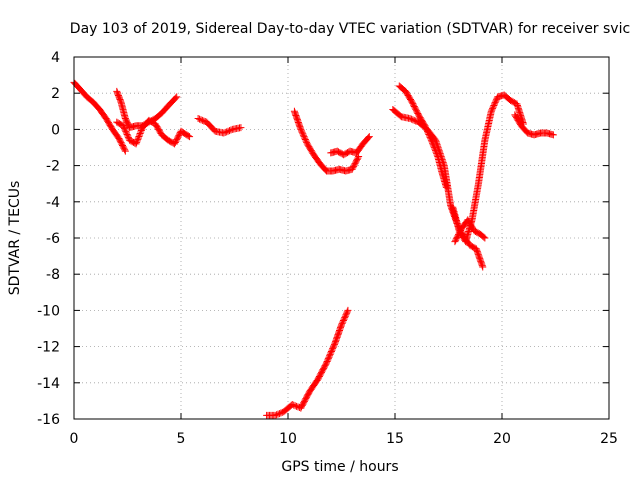 The width and height of the screenshot is (640, 480). I want to click on y-tick-label: -14, so click(48, 384).